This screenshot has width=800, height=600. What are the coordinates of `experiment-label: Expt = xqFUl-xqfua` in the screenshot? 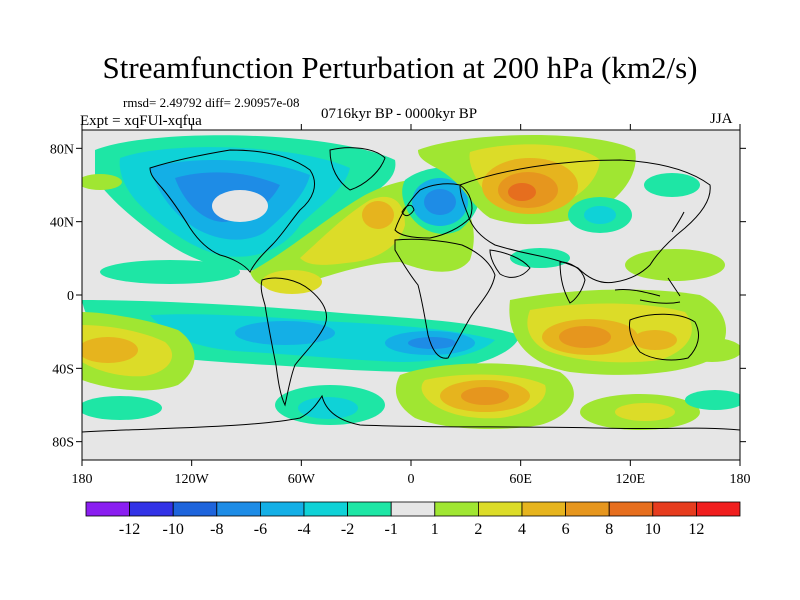 It's located at (141, 121).